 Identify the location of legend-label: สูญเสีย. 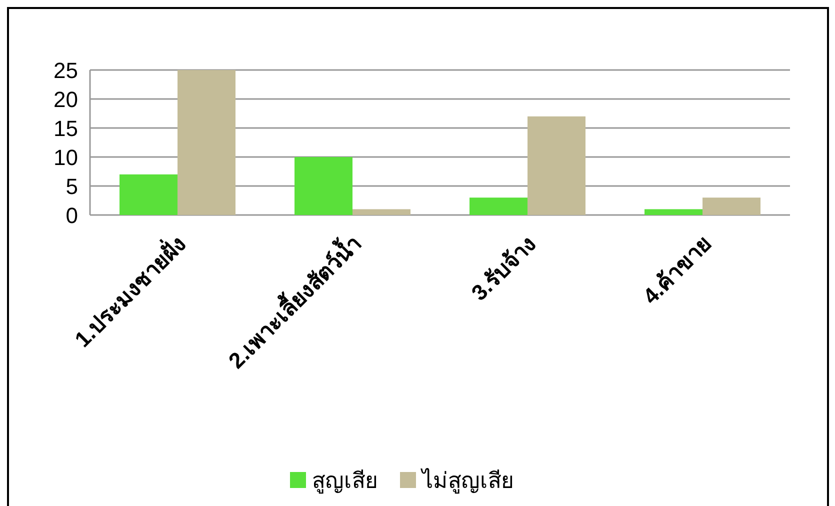
(345, 481).